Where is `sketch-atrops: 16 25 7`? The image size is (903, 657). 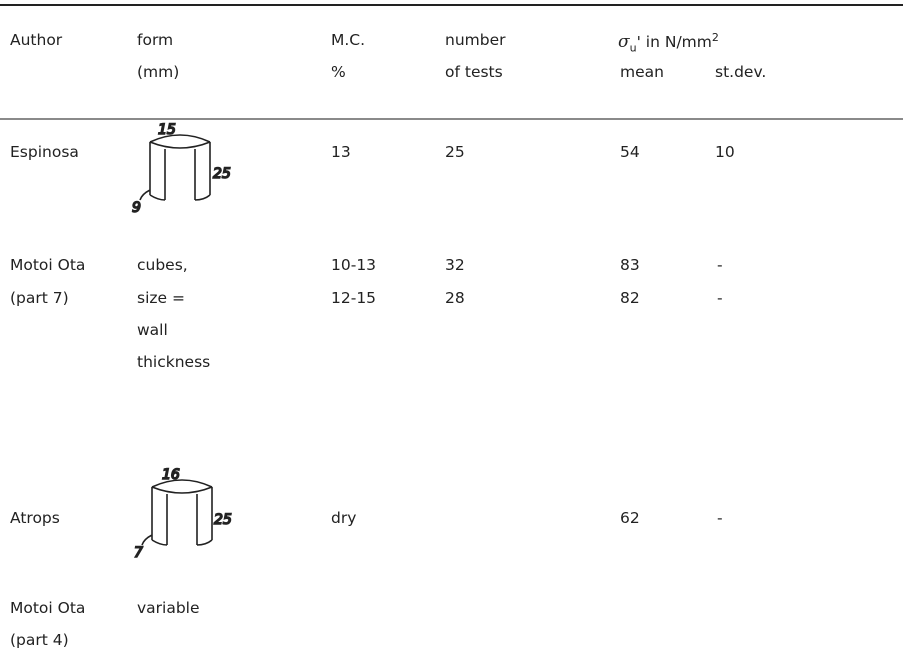 sketch-atrops: 16 25 7 is located at coordinates (183, 514).